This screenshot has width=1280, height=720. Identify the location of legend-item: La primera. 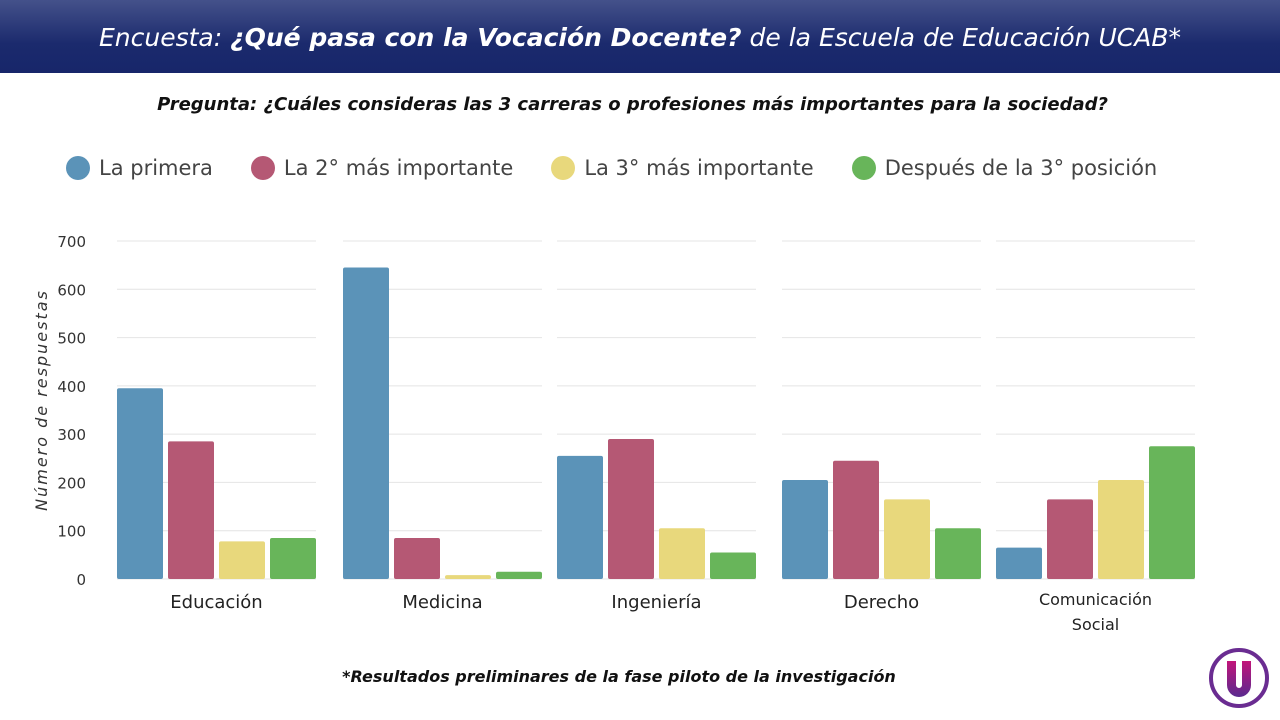
(139, 168).